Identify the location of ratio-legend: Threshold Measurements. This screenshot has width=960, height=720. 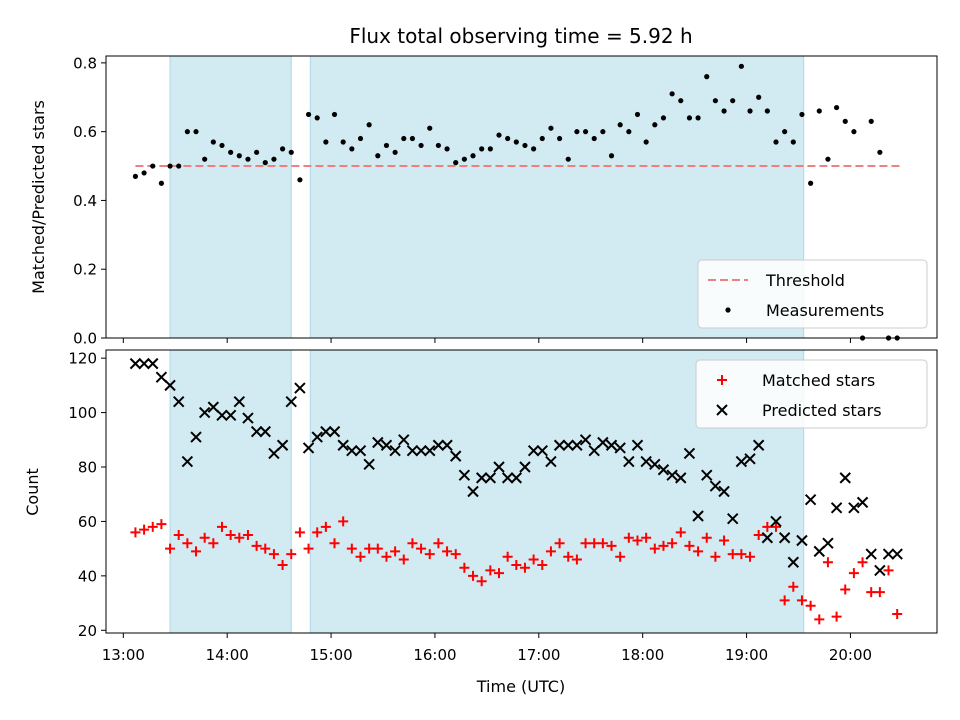
(812, 294).